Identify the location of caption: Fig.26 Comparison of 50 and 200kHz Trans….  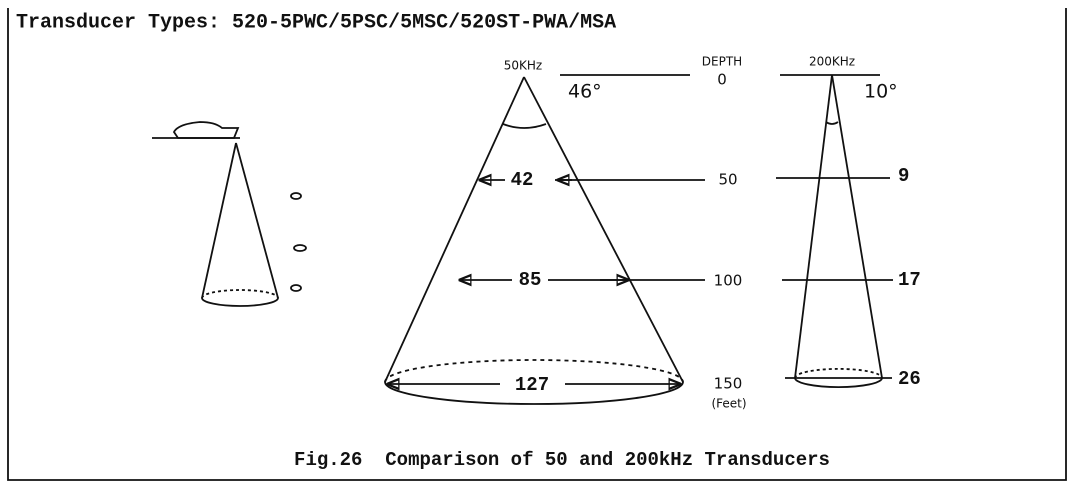
(562, 460).